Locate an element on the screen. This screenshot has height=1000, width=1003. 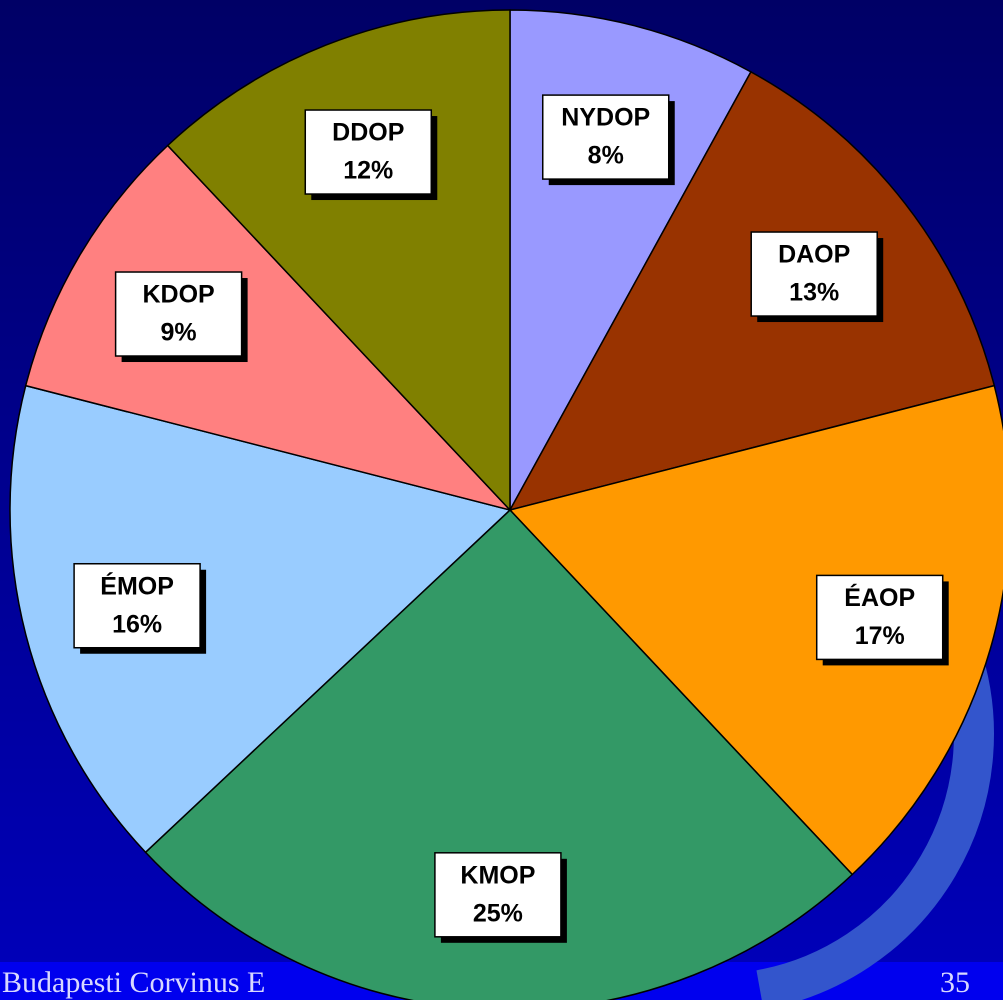
footer-text: Budapesti Corvinus E is located at coordinates (133, 982).